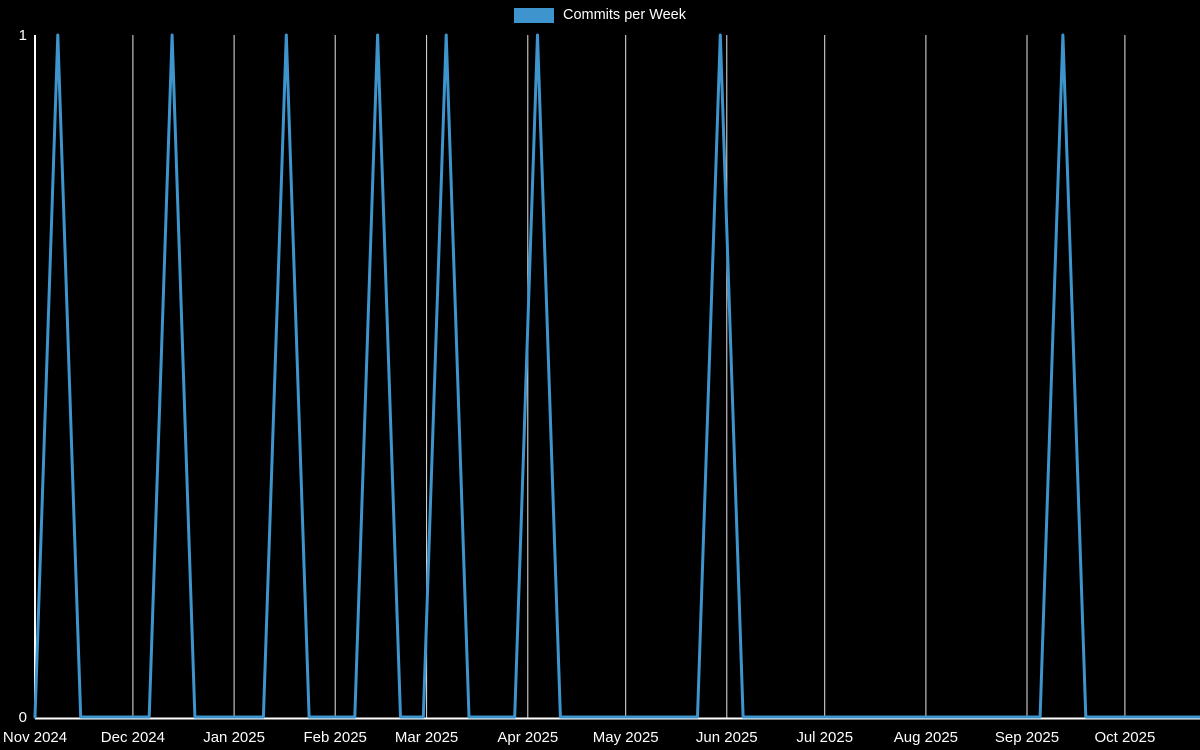  What do you see at coordinates (23, 717) in the screenshot?
I see `y-tick-label: 0` at bounding box center [23, 717].